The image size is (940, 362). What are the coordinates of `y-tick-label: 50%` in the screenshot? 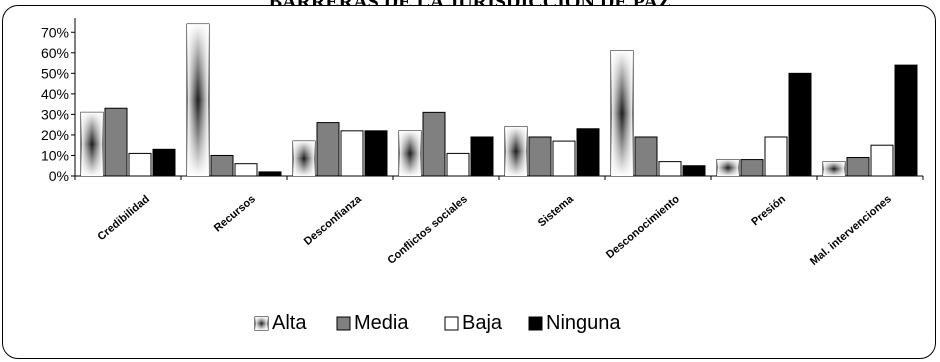 It's located at (55, 73).